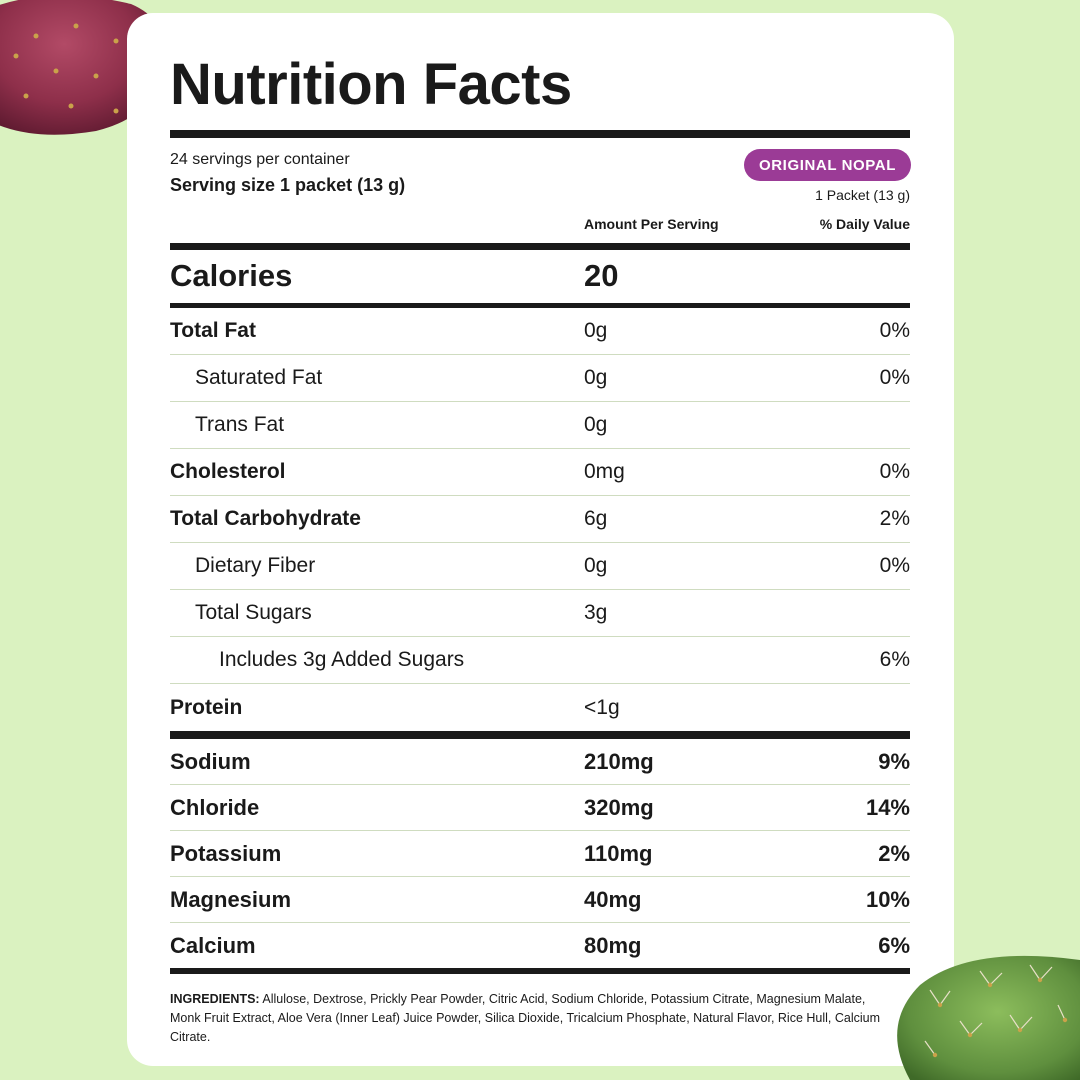 The width and height of the screenshot is (1080, 1080). Describe the element at coordinates (265, 518) in the screenshot. I see `nutrient-name: Total Carbohydrate` at that location.